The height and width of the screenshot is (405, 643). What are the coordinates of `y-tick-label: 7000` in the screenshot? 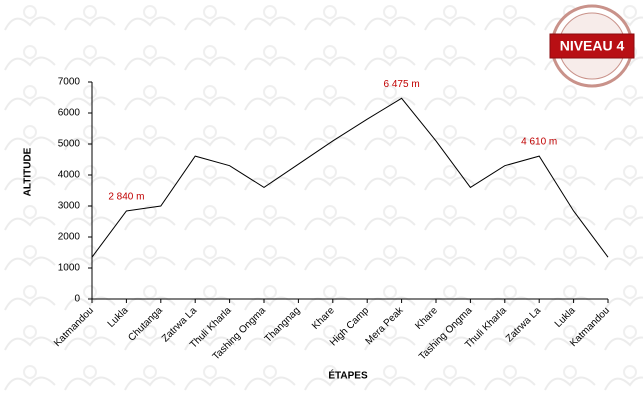 It's located at (69, 82).